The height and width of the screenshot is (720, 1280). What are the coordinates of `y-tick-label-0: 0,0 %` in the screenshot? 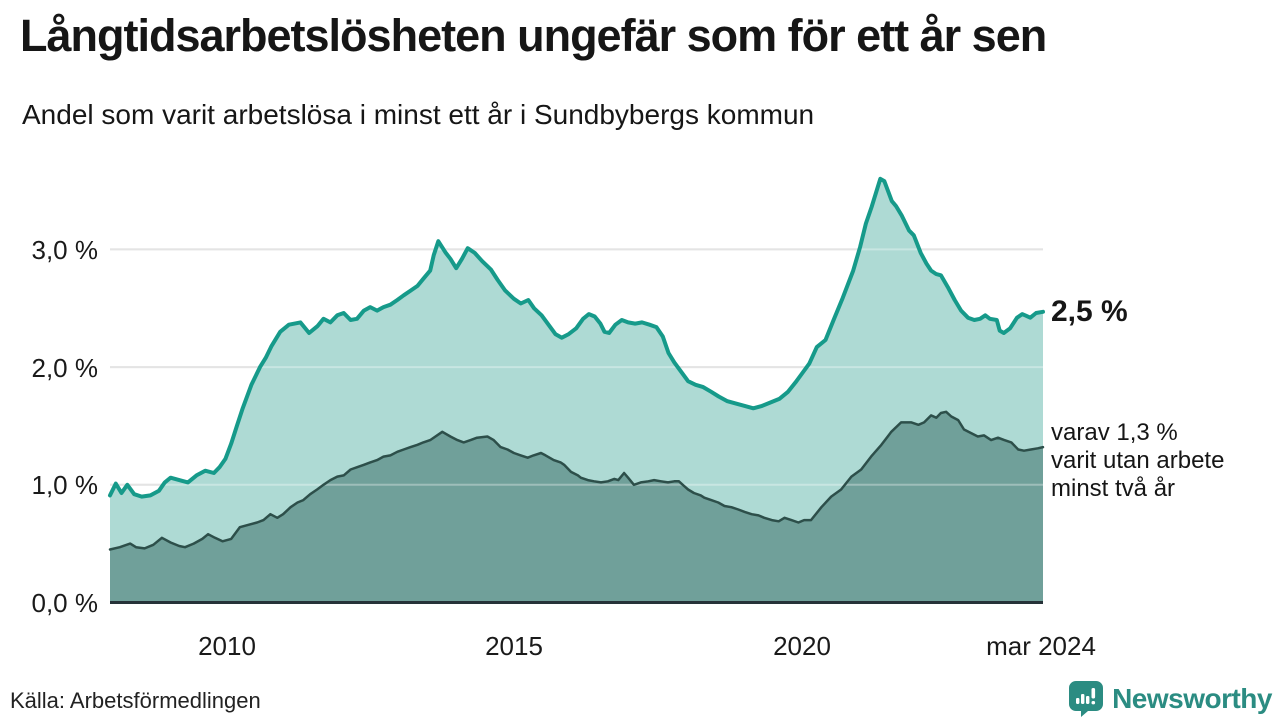 It's located at (65, 603).